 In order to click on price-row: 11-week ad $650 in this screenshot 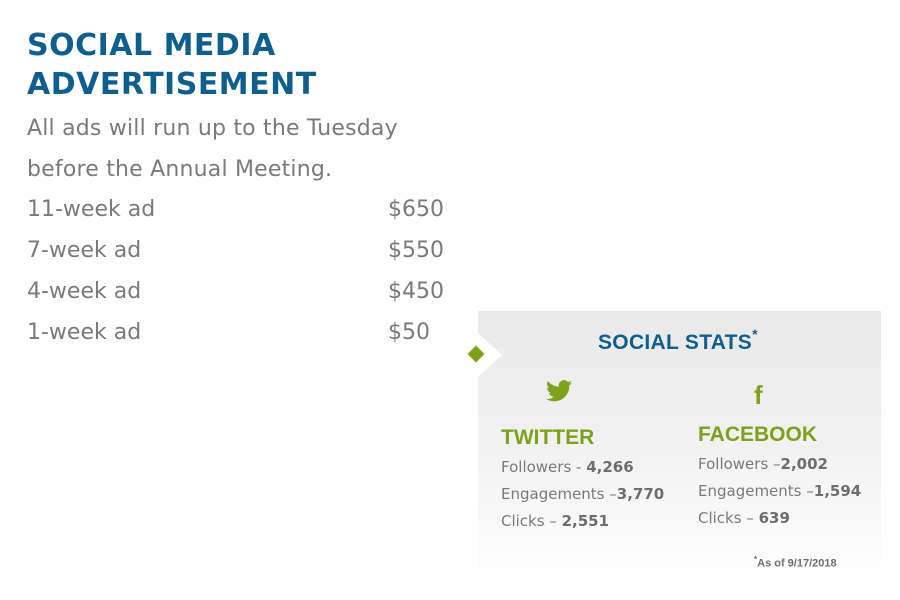, I will do `click(247, 209)`.